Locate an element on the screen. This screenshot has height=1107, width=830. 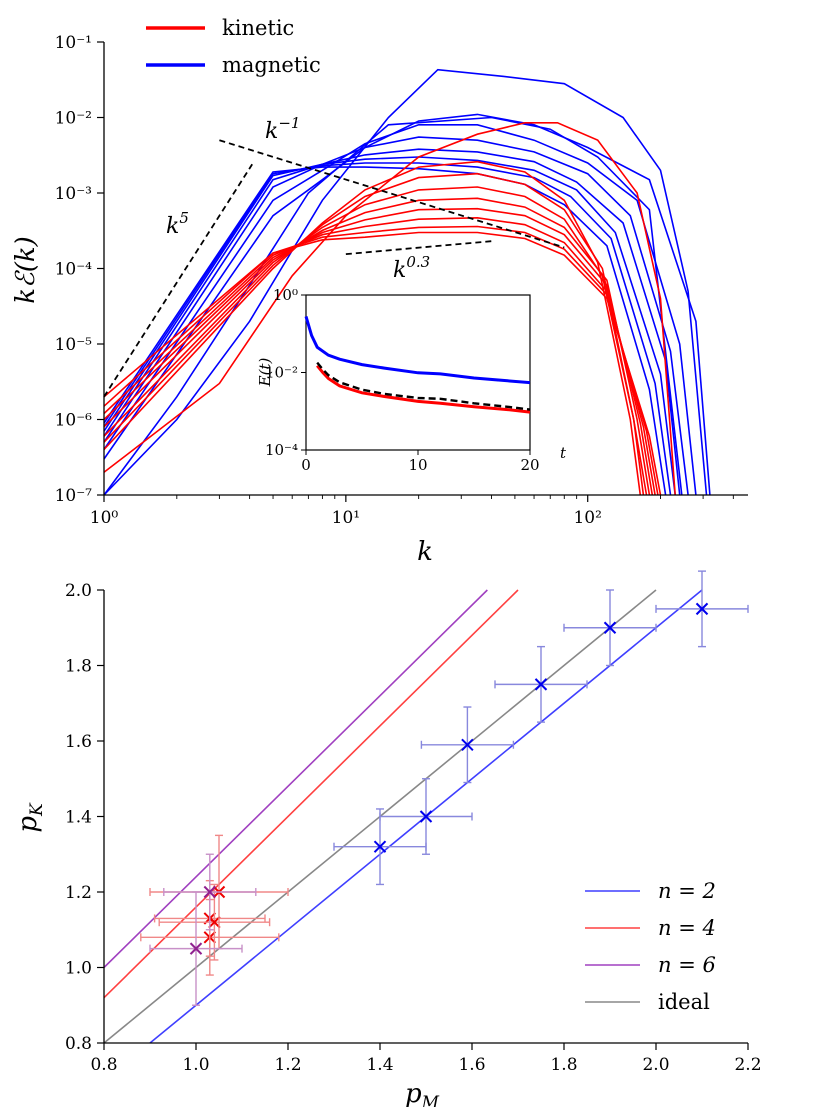
energy-inset: 0 10 20 10⁰ 10⁻² 10⁻⁴ E(t) t is located at coordinates (411, 380).